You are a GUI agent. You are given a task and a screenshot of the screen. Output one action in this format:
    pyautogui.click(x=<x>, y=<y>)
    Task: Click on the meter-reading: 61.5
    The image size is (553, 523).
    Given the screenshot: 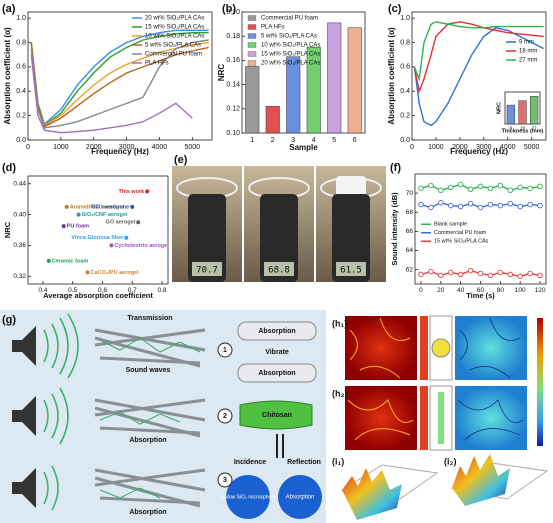 What is the action you would take?
    pyautogui.click(x=351, y=271)
    